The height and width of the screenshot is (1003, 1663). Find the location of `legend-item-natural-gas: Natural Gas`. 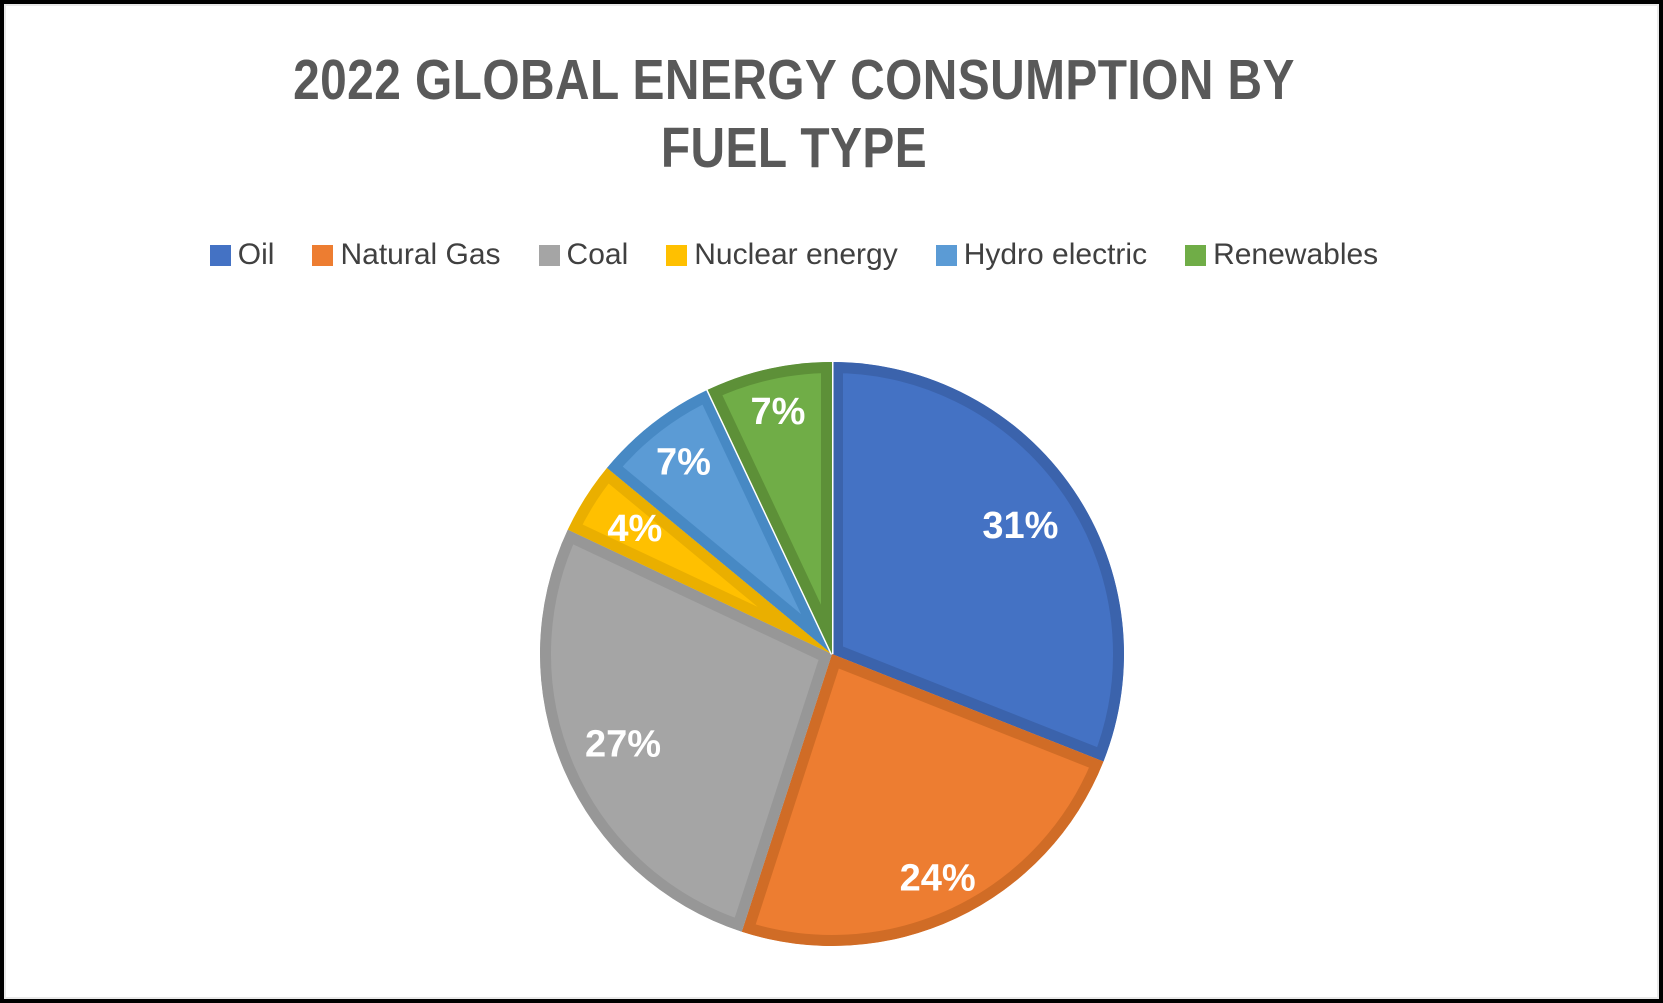

legend-item-natural-gas: Natural Gas is located at coordinates (406, 255).